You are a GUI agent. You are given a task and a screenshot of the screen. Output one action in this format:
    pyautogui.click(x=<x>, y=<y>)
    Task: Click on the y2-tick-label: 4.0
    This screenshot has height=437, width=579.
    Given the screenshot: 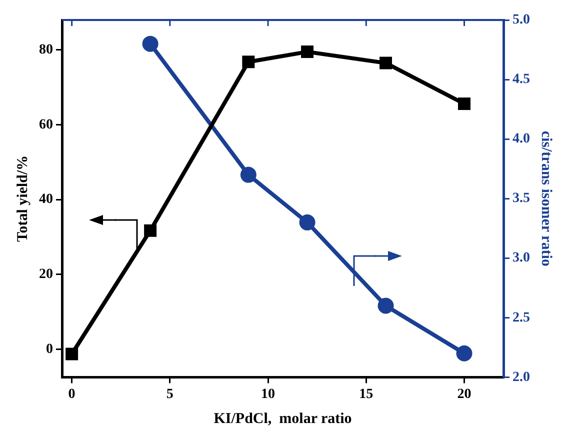 What is the action you would take?
    pyautogui.click(x=521, y=139)
    